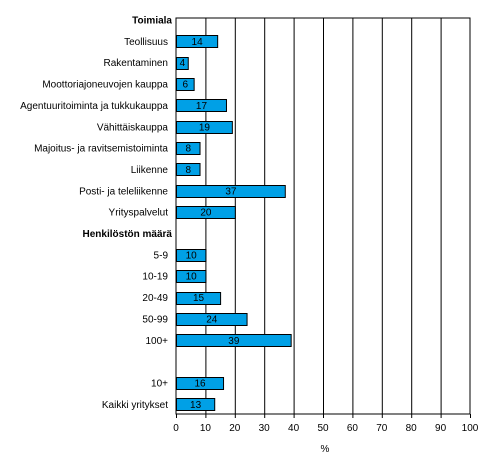  What do you see at coordinates (155, 277) in the screenshot?
I see `category-label: 10-19` at bounding box center [155, 277].